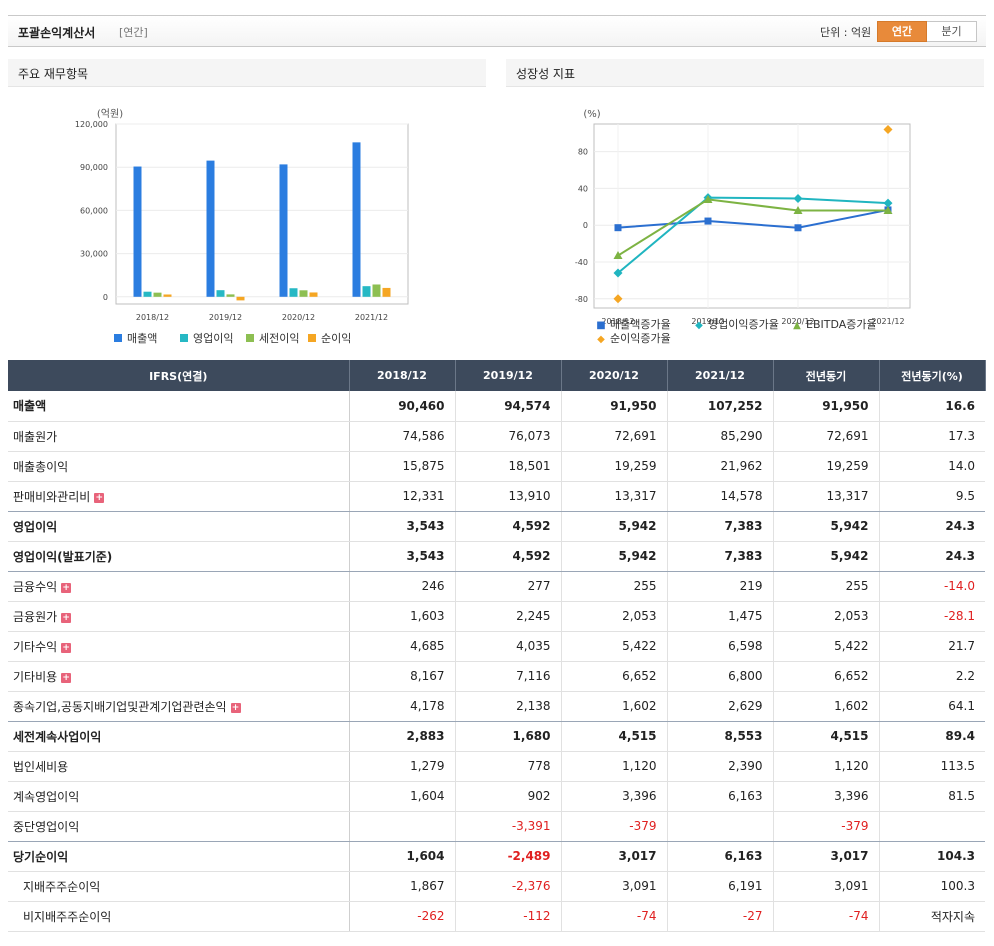 The image size is (994, 946). Describe the element at coordinates (508, 646) in the screenshot. I see `table-cell: 4,035` at that location.